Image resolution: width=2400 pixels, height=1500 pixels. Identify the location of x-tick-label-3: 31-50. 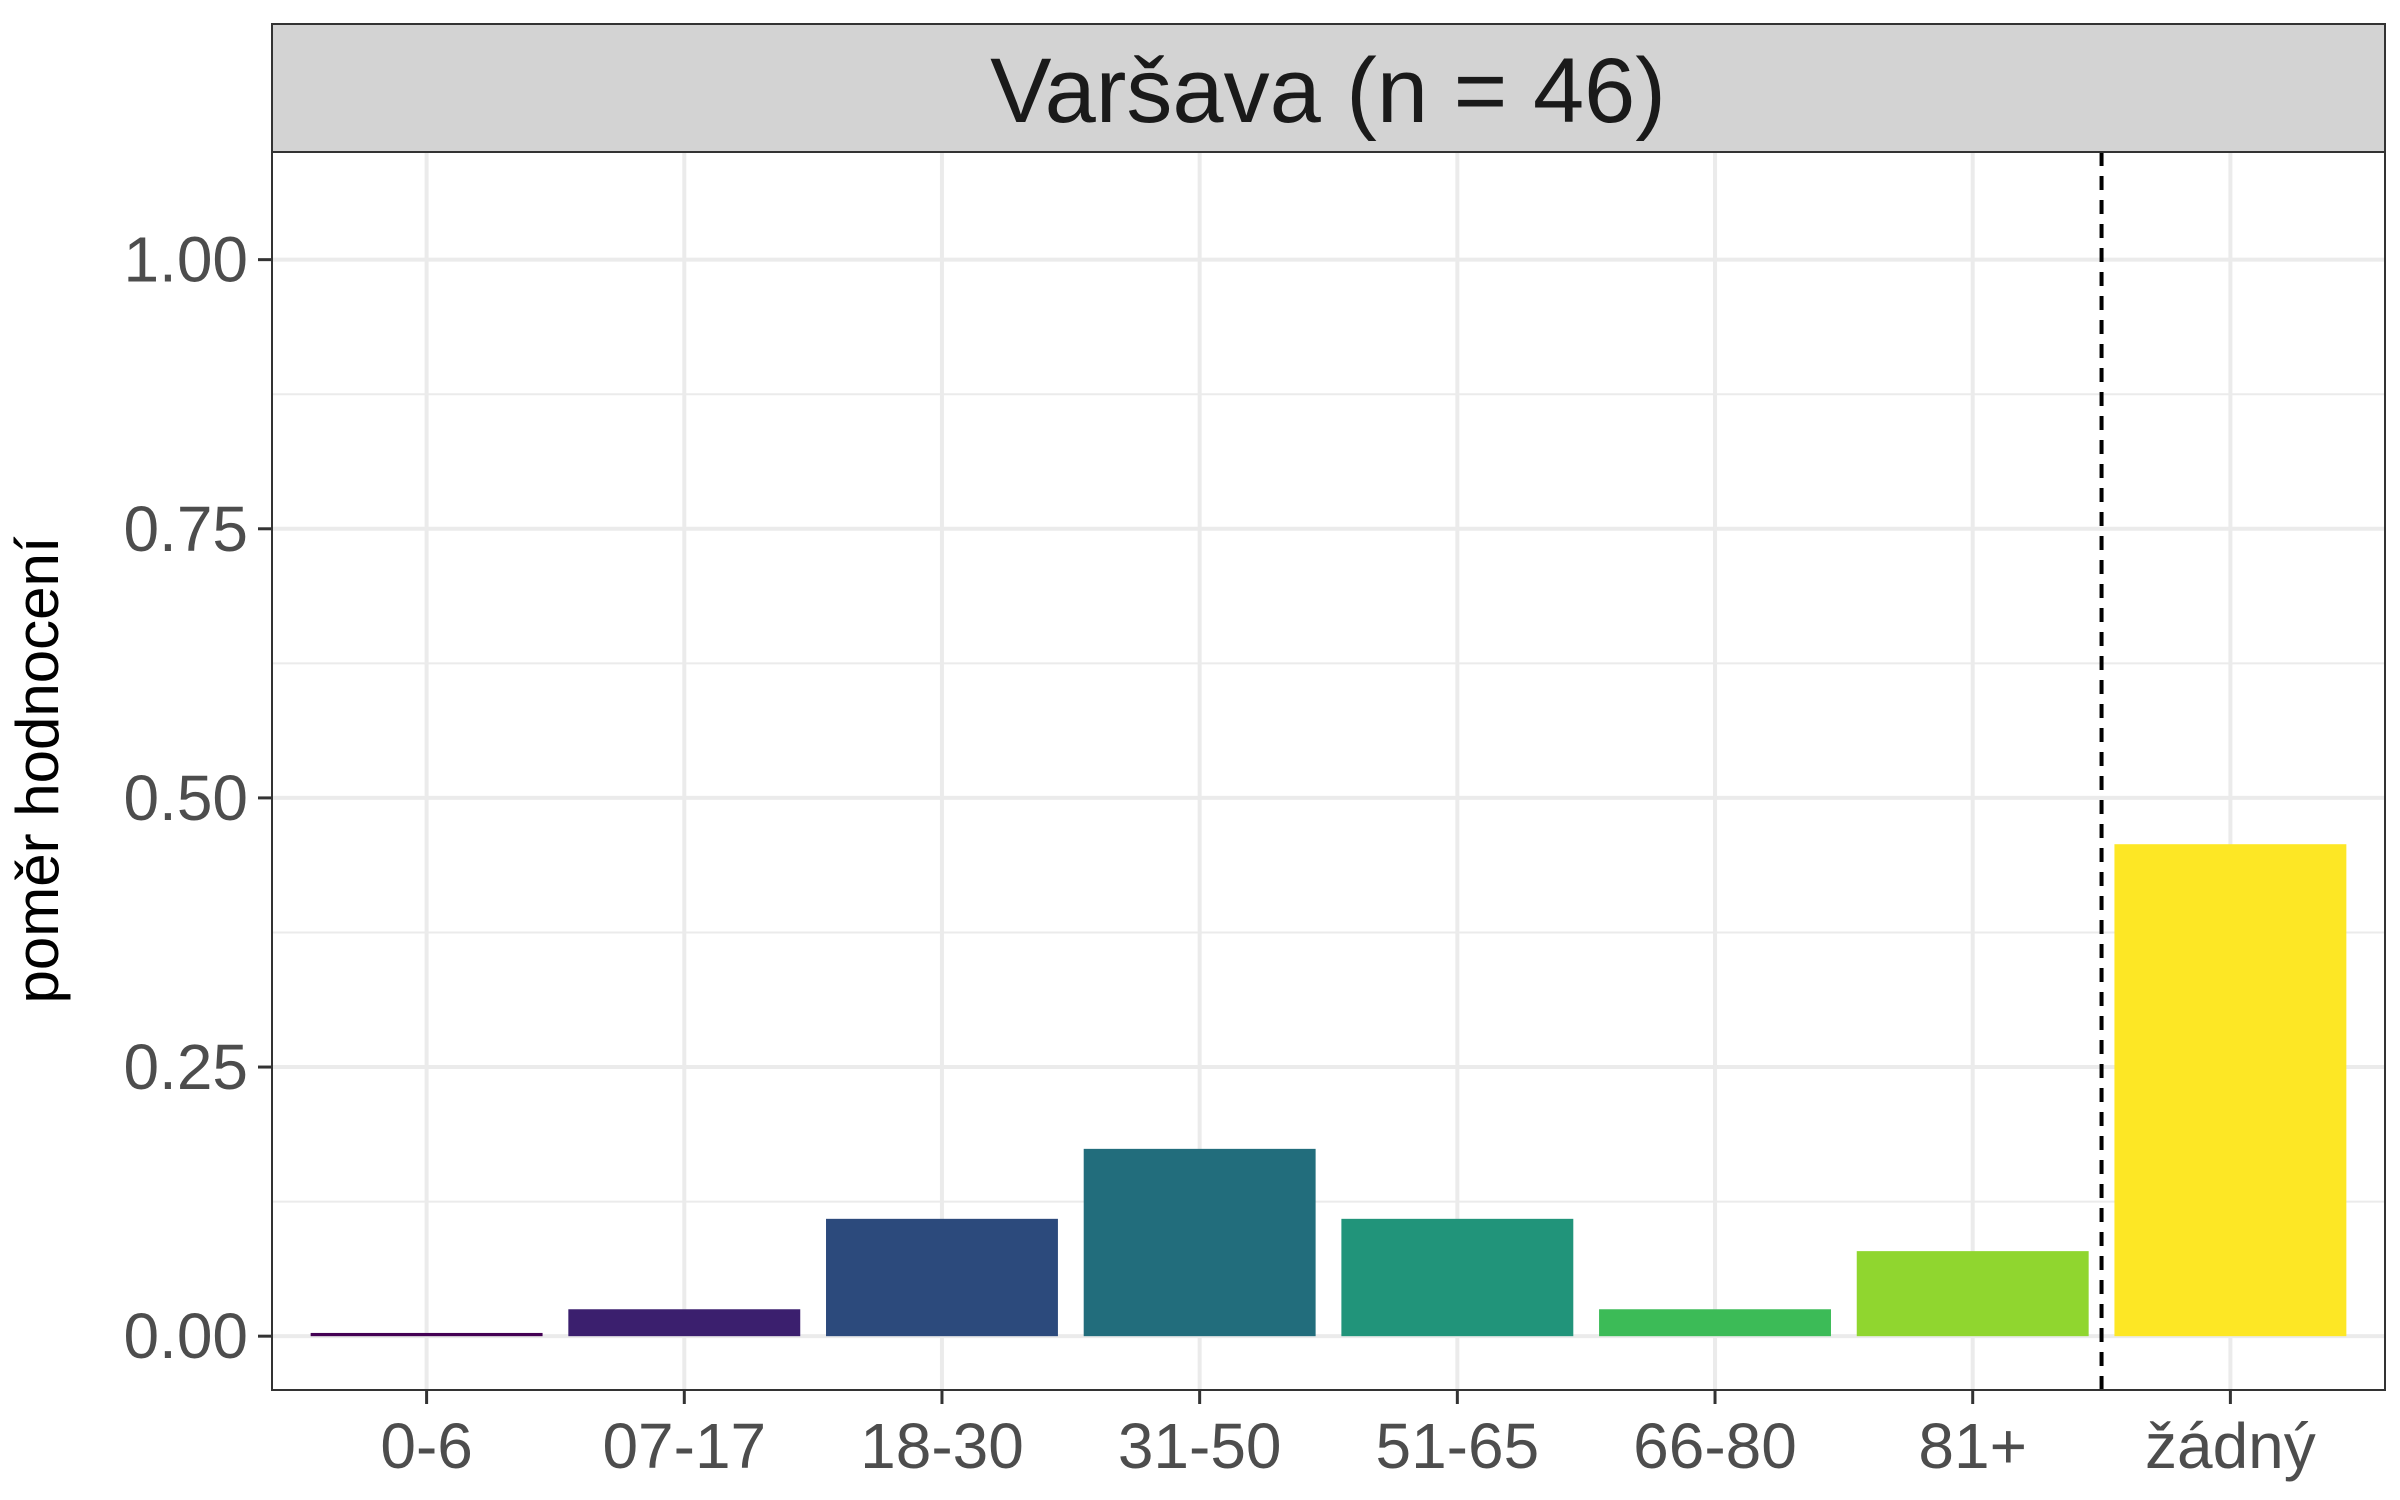
(1200, 1446).